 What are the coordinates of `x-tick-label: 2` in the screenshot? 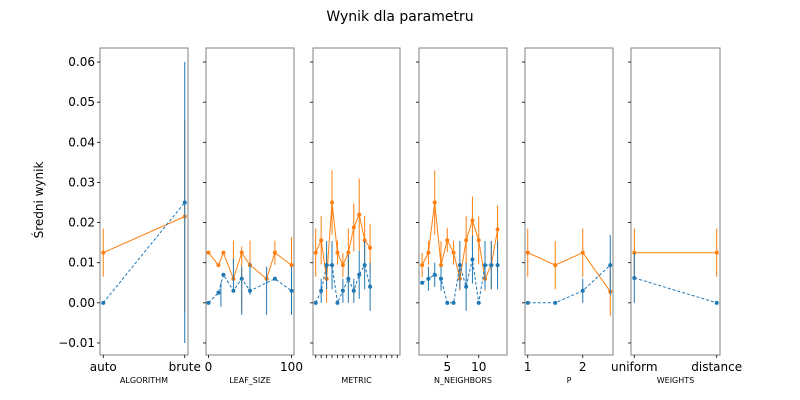 It's located at (583, 367).